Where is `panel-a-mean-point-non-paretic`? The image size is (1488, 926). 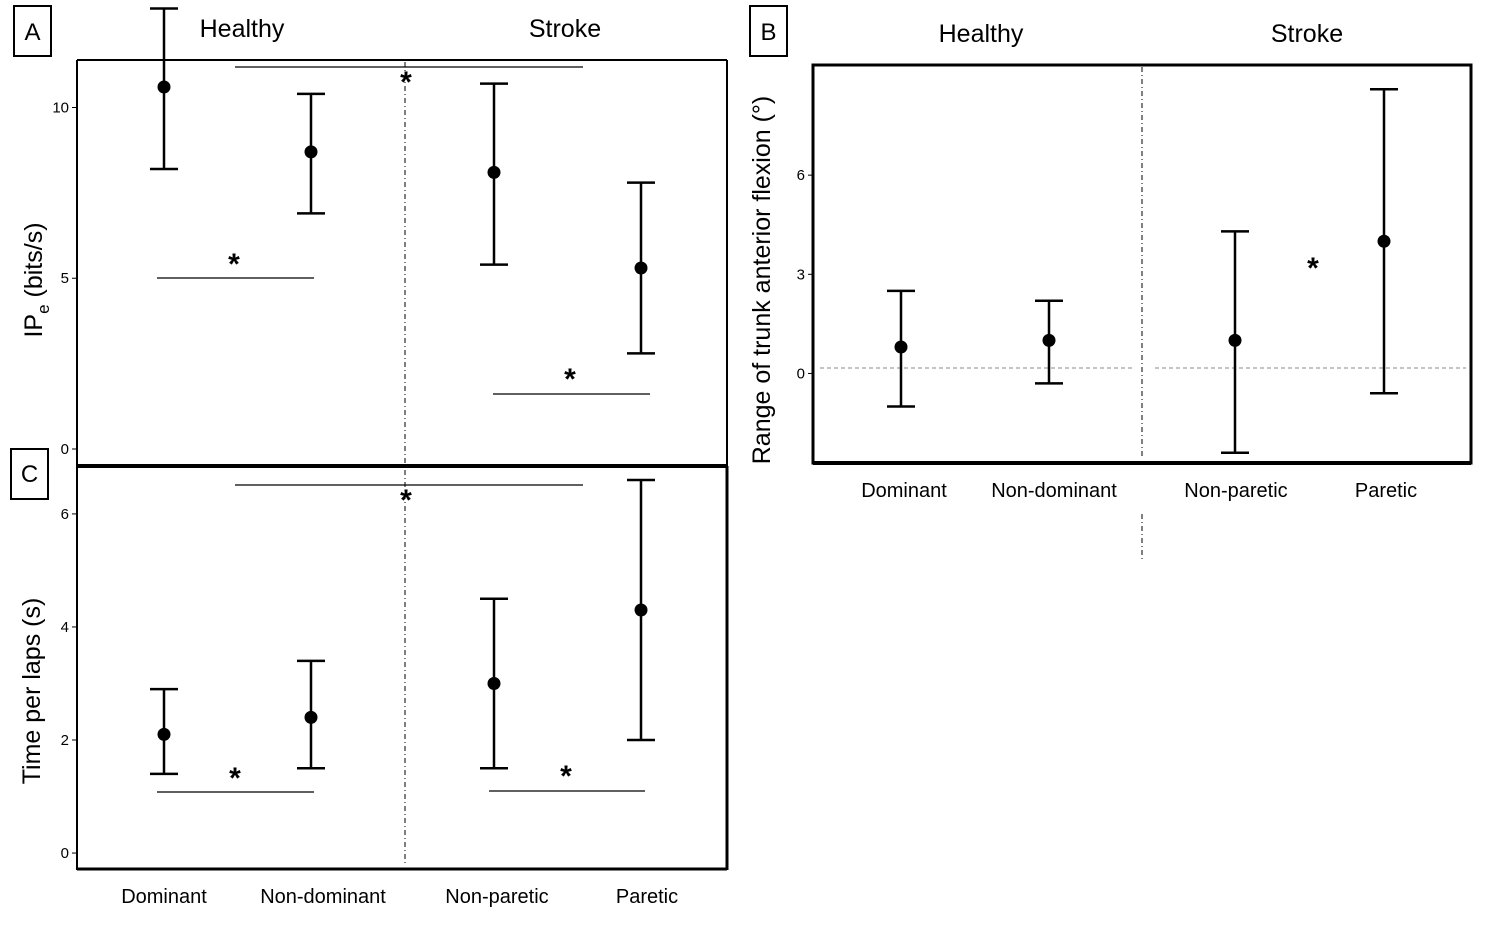
panel-a-mean-point-non-paretic is located at coordinates (494, 172).